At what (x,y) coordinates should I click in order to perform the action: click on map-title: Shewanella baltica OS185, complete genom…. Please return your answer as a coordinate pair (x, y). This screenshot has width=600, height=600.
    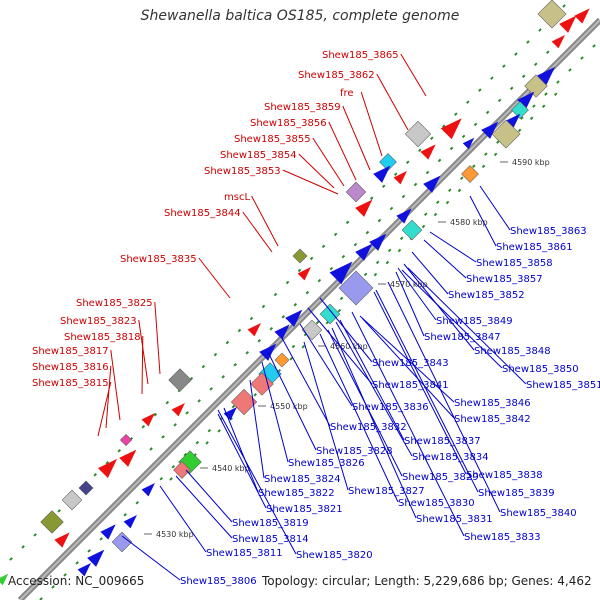
    Looking at the image, I should click on (300, 16).